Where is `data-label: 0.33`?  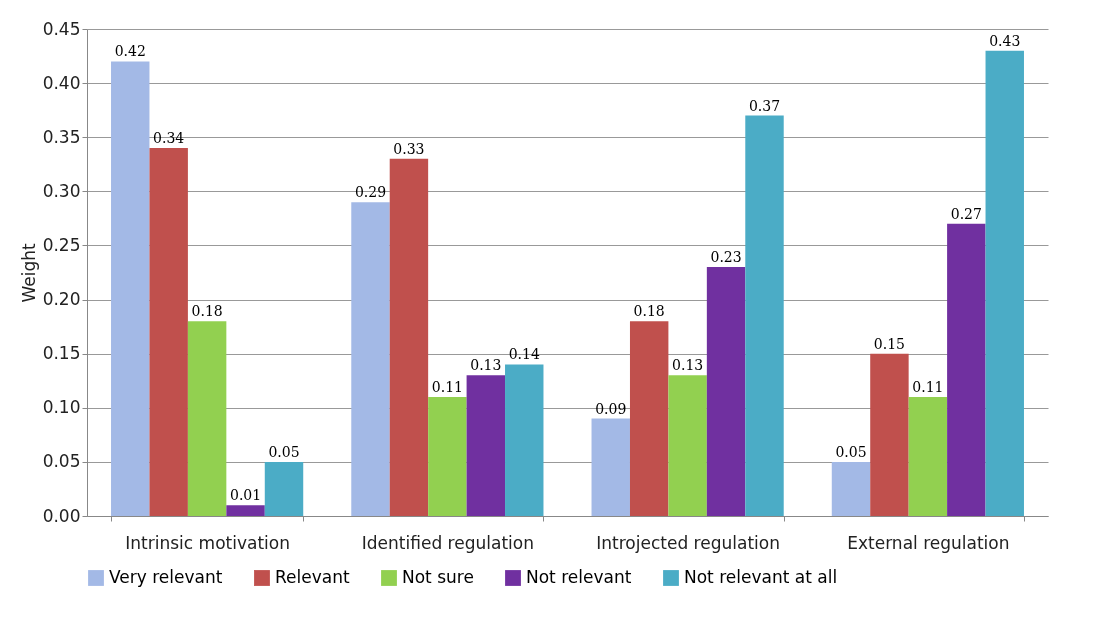 data-label: 0.33 is located at coordinates (409, 148).